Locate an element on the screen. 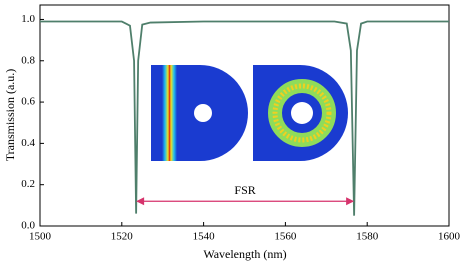 This screenshot has width=463, height=264. x-tick-label: 1500 is located at coordinates (40, 237).